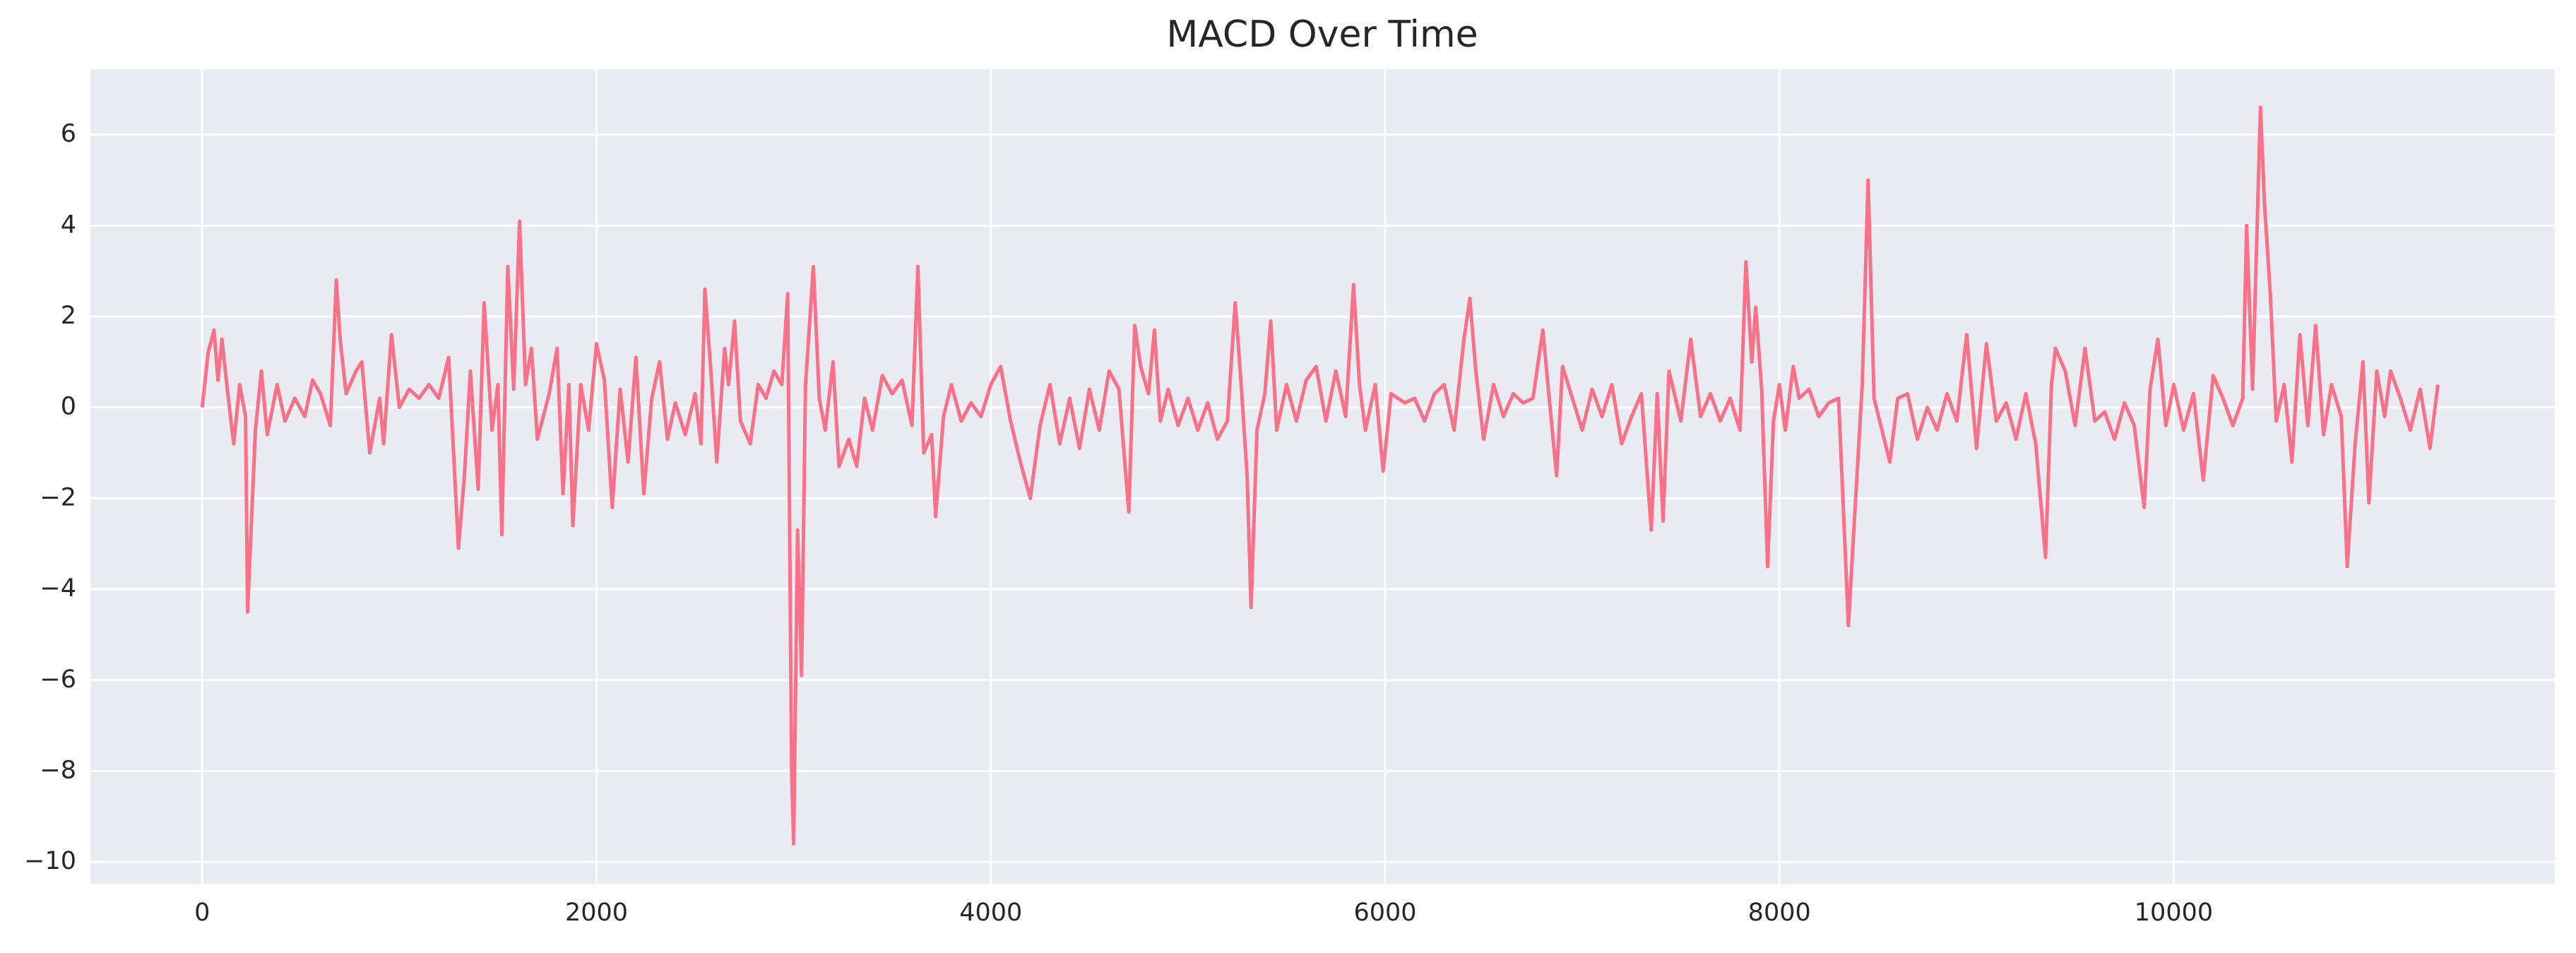 The width and height of the screenshot is (2576, 953). Describe the element at coordinates (58, 770) in the screenshot. I see `y-tick-label: −8` at that location.